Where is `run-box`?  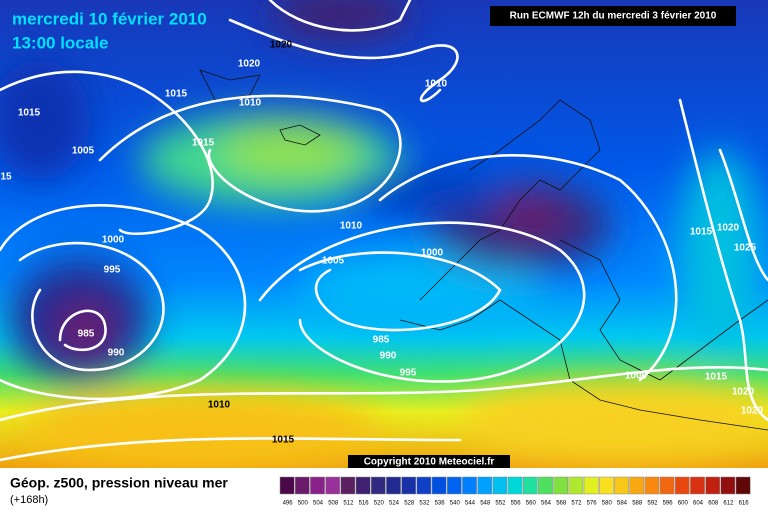 run-box is located at coordinates (613, 16).